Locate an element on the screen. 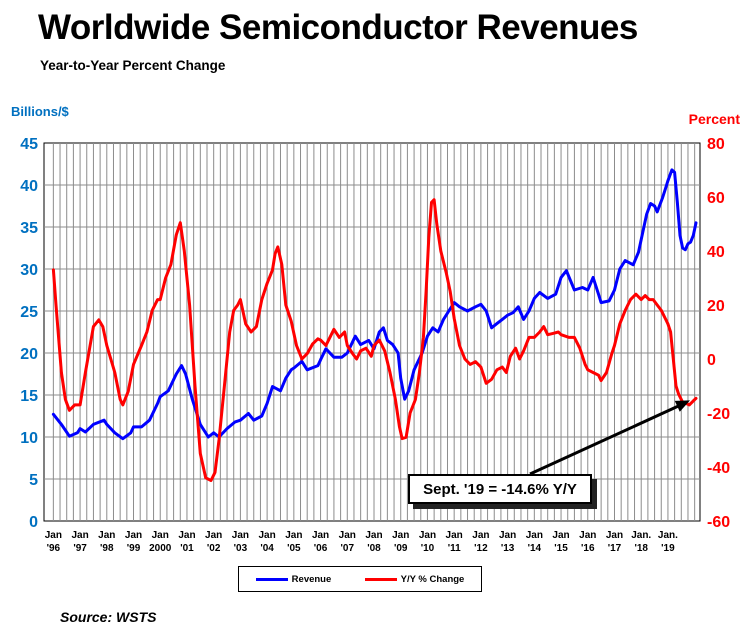  x-tick-year-label: '05 is located at coordinates (294, 548).